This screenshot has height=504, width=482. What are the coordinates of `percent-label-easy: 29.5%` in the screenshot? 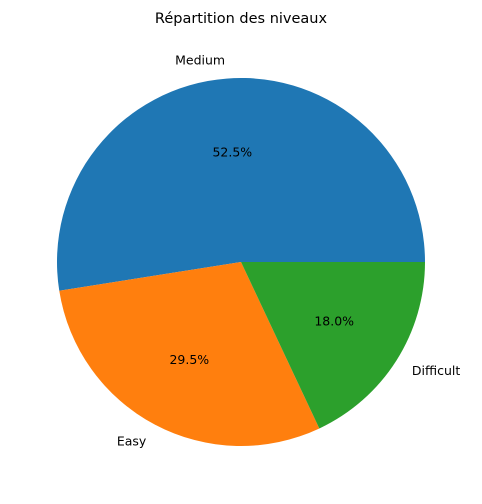 It's located at (189, 359).